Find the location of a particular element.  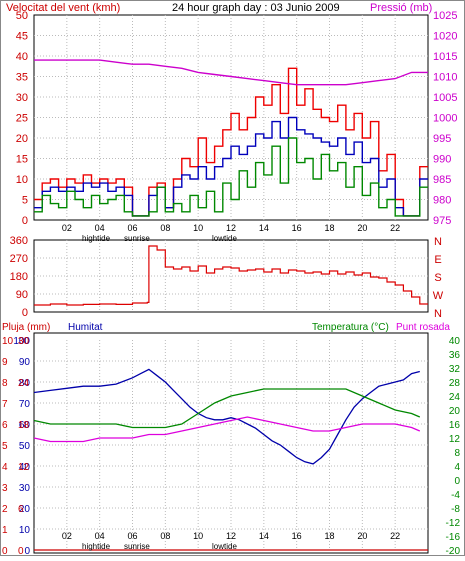

pressure-y-tick-label: 1005 is located at coordinates (445, 98).